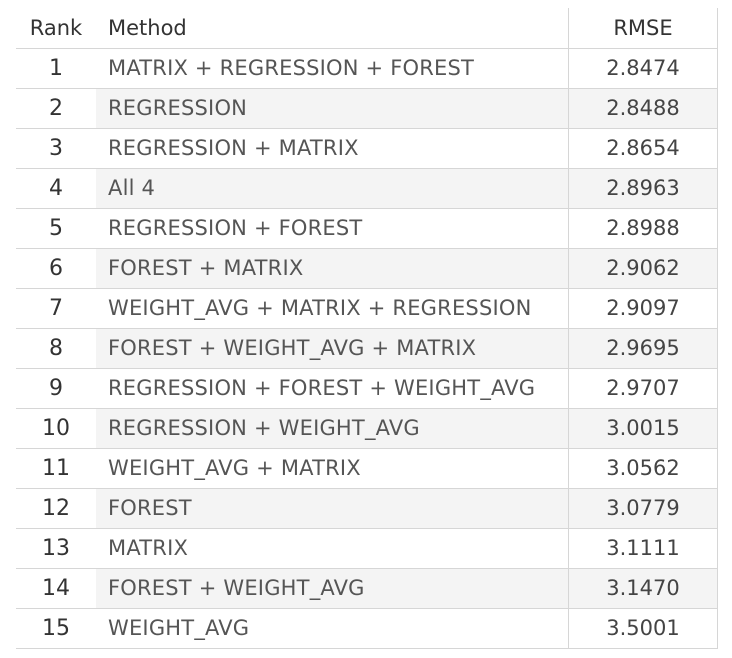 The height and width of the screenshot is (658, 732). I want to click on rank-cell: 9, so click(56, 388).